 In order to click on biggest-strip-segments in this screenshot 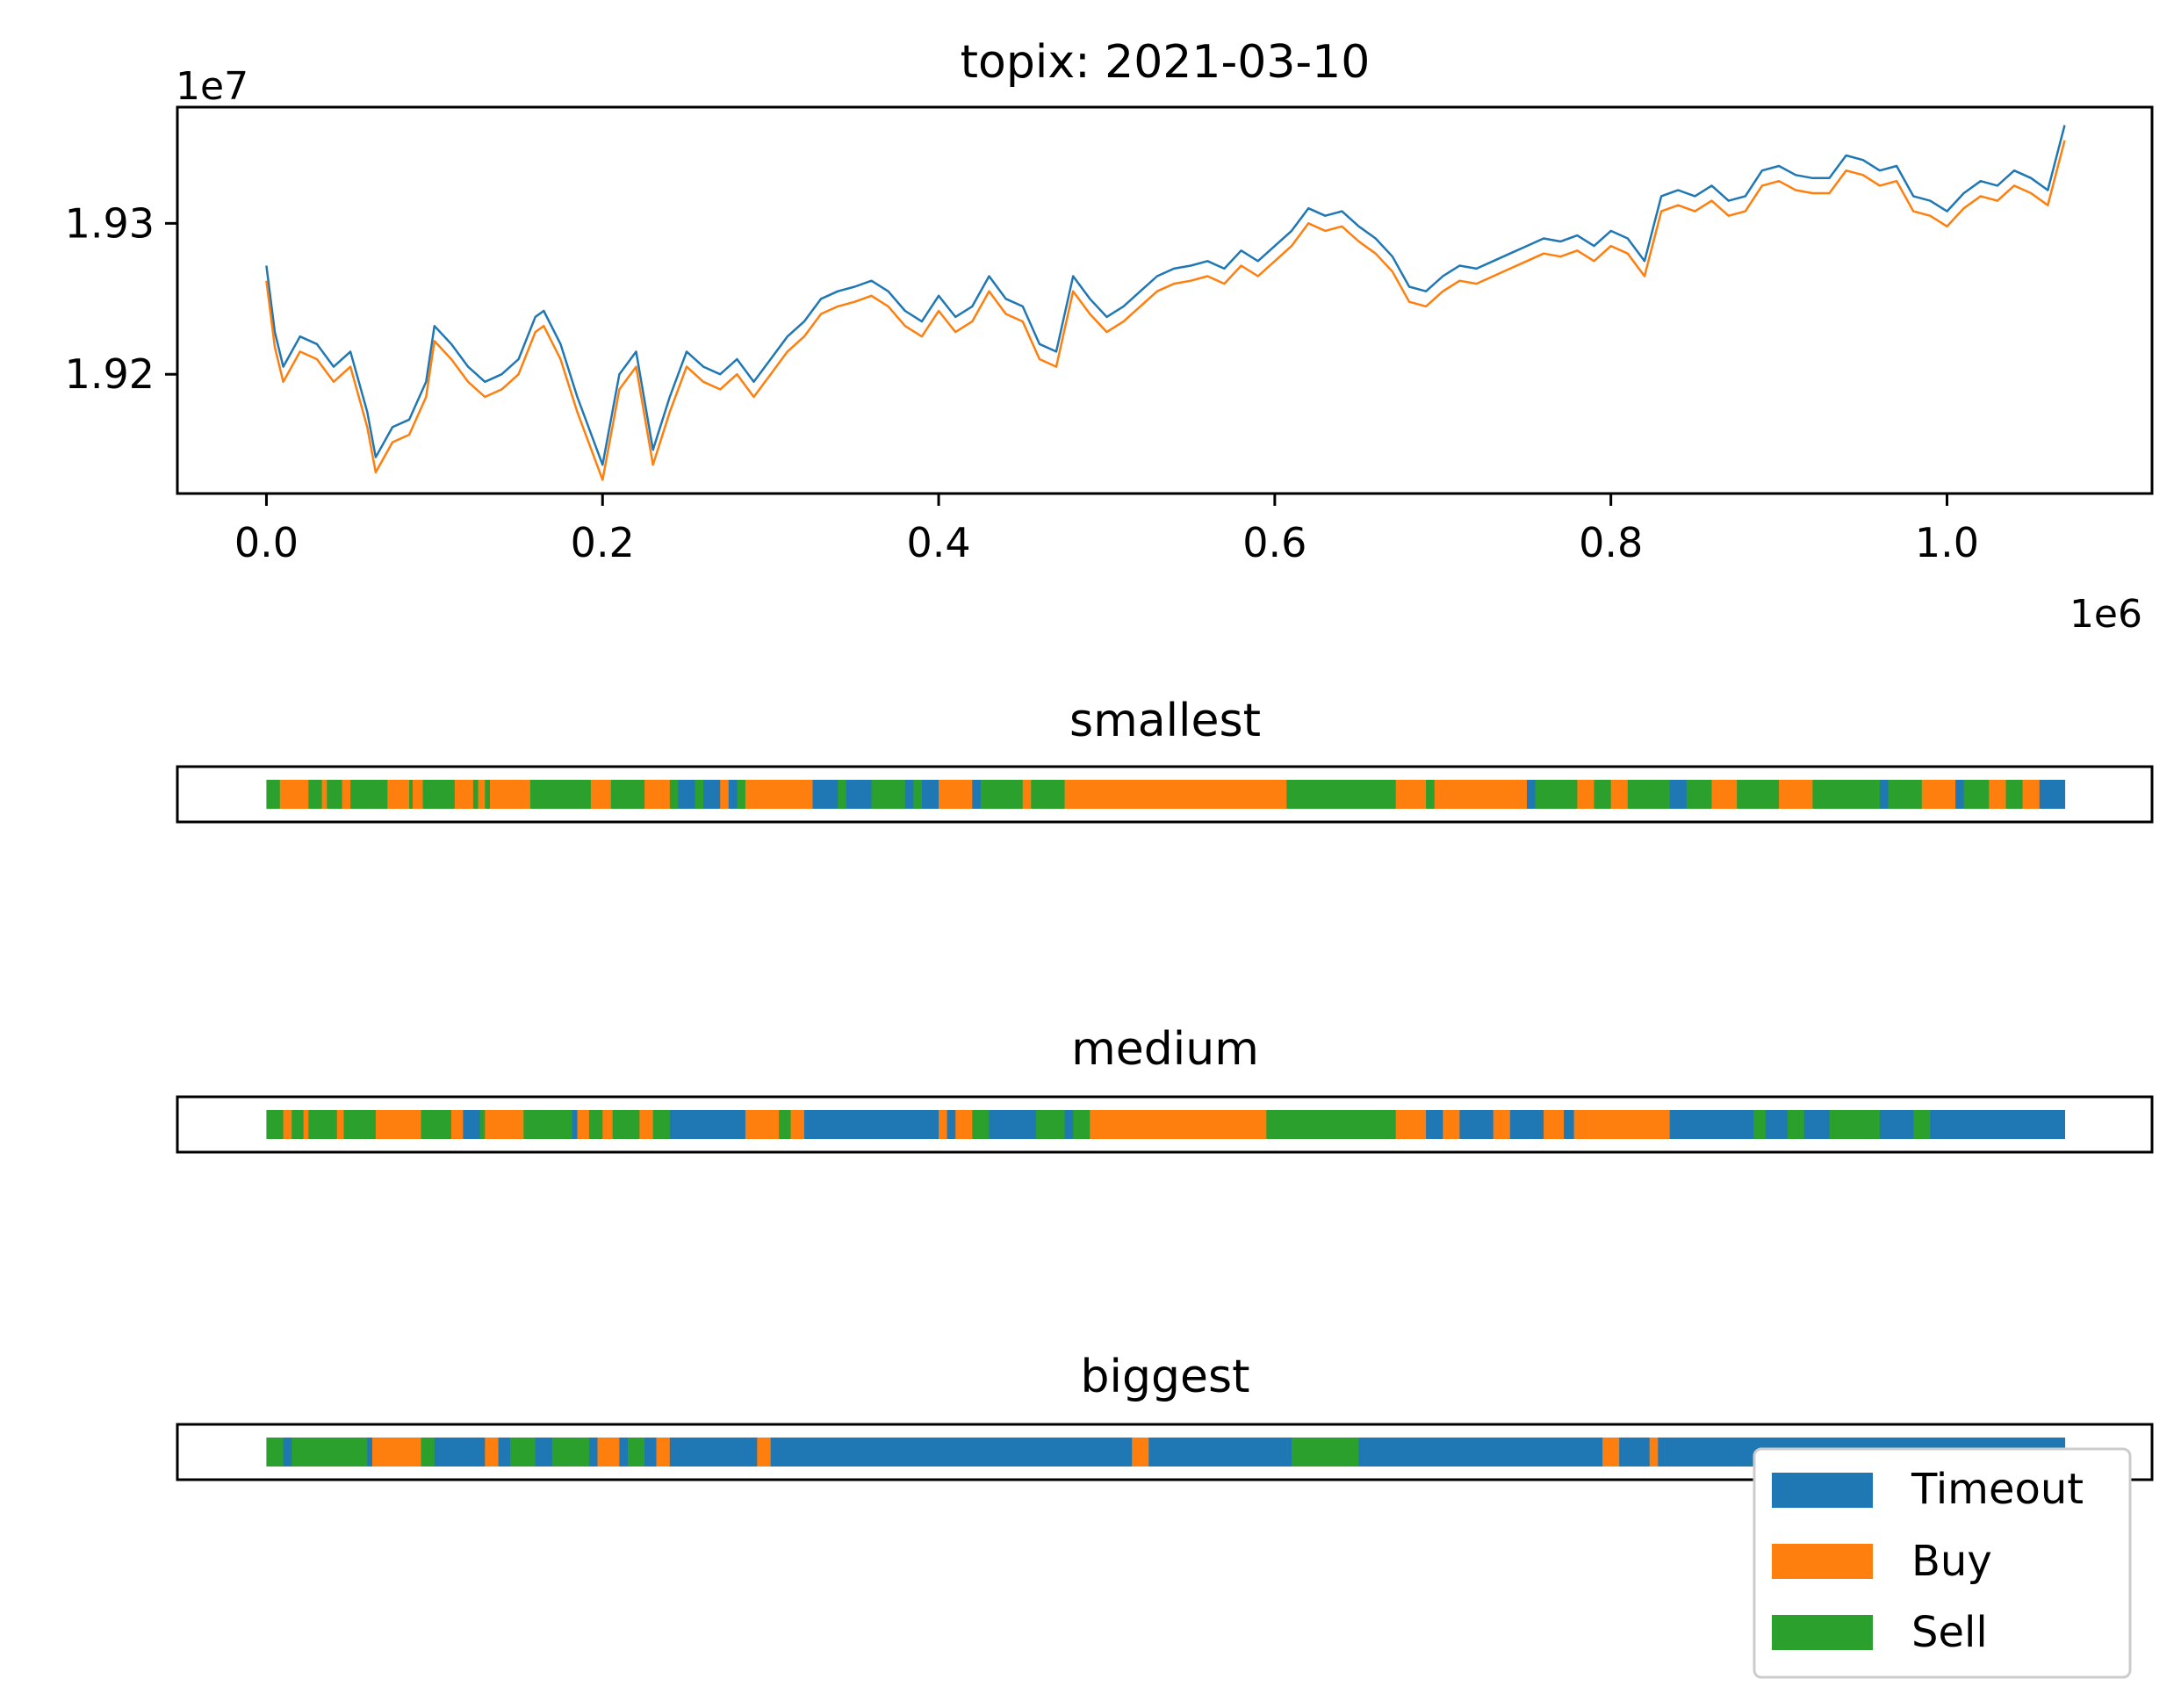, I will do `click(1166, 1452)`.